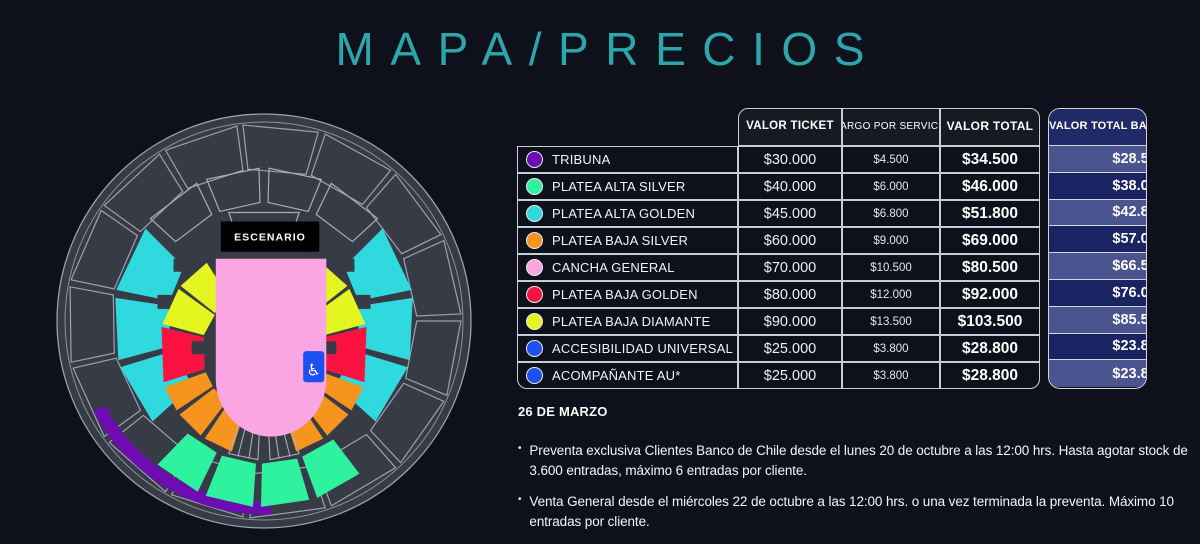 The height and width of the screenshot is (544, 1200). What do you see at coordinates (1097, 293) in the screenshot?
I see `cell-valor-banco: $76.000` at bounding box center [1097, 293].